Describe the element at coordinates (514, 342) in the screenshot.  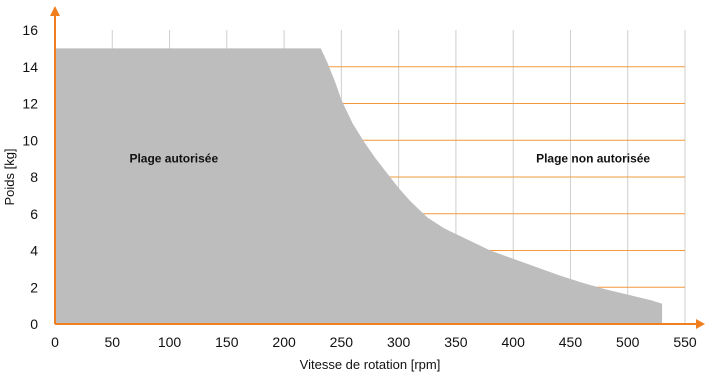
I see `x-tick-label: 400` at that location.